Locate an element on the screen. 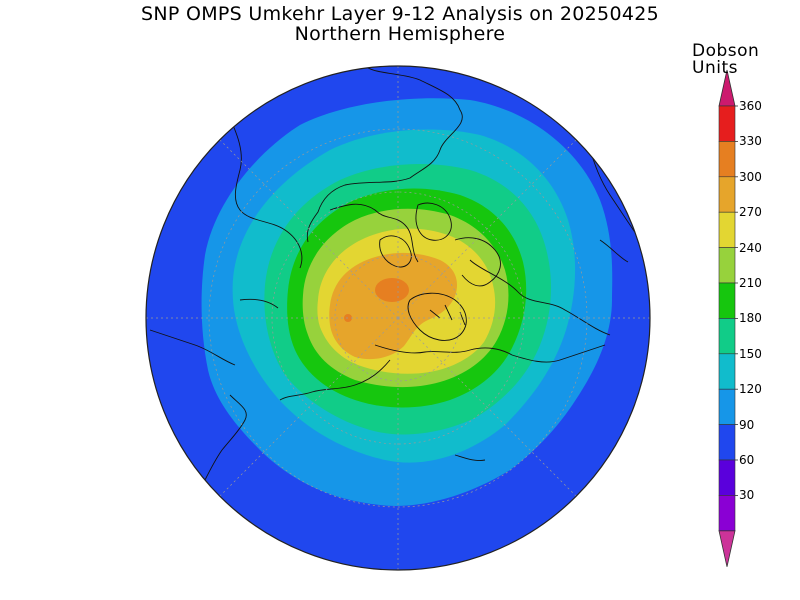 This screenshot has height=600, width=800. colorbar-units-line2: Units is located at coordinates (715, 68).